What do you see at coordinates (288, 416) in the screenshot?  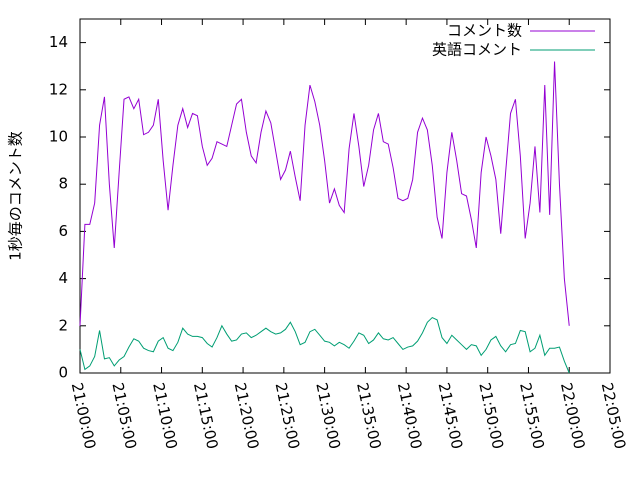 I see `x-tick-label: 21:25:00` at bounding box center [288, 416].